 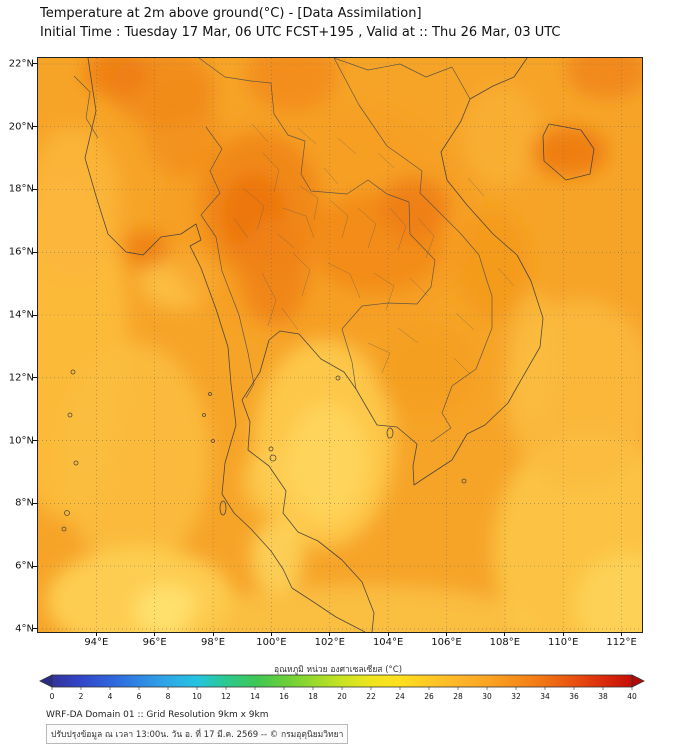 What do you see at coordinates (414, 208) in the screenshot?
I see `temp-region-east-laos-hot` at bounding box center [414, 208].